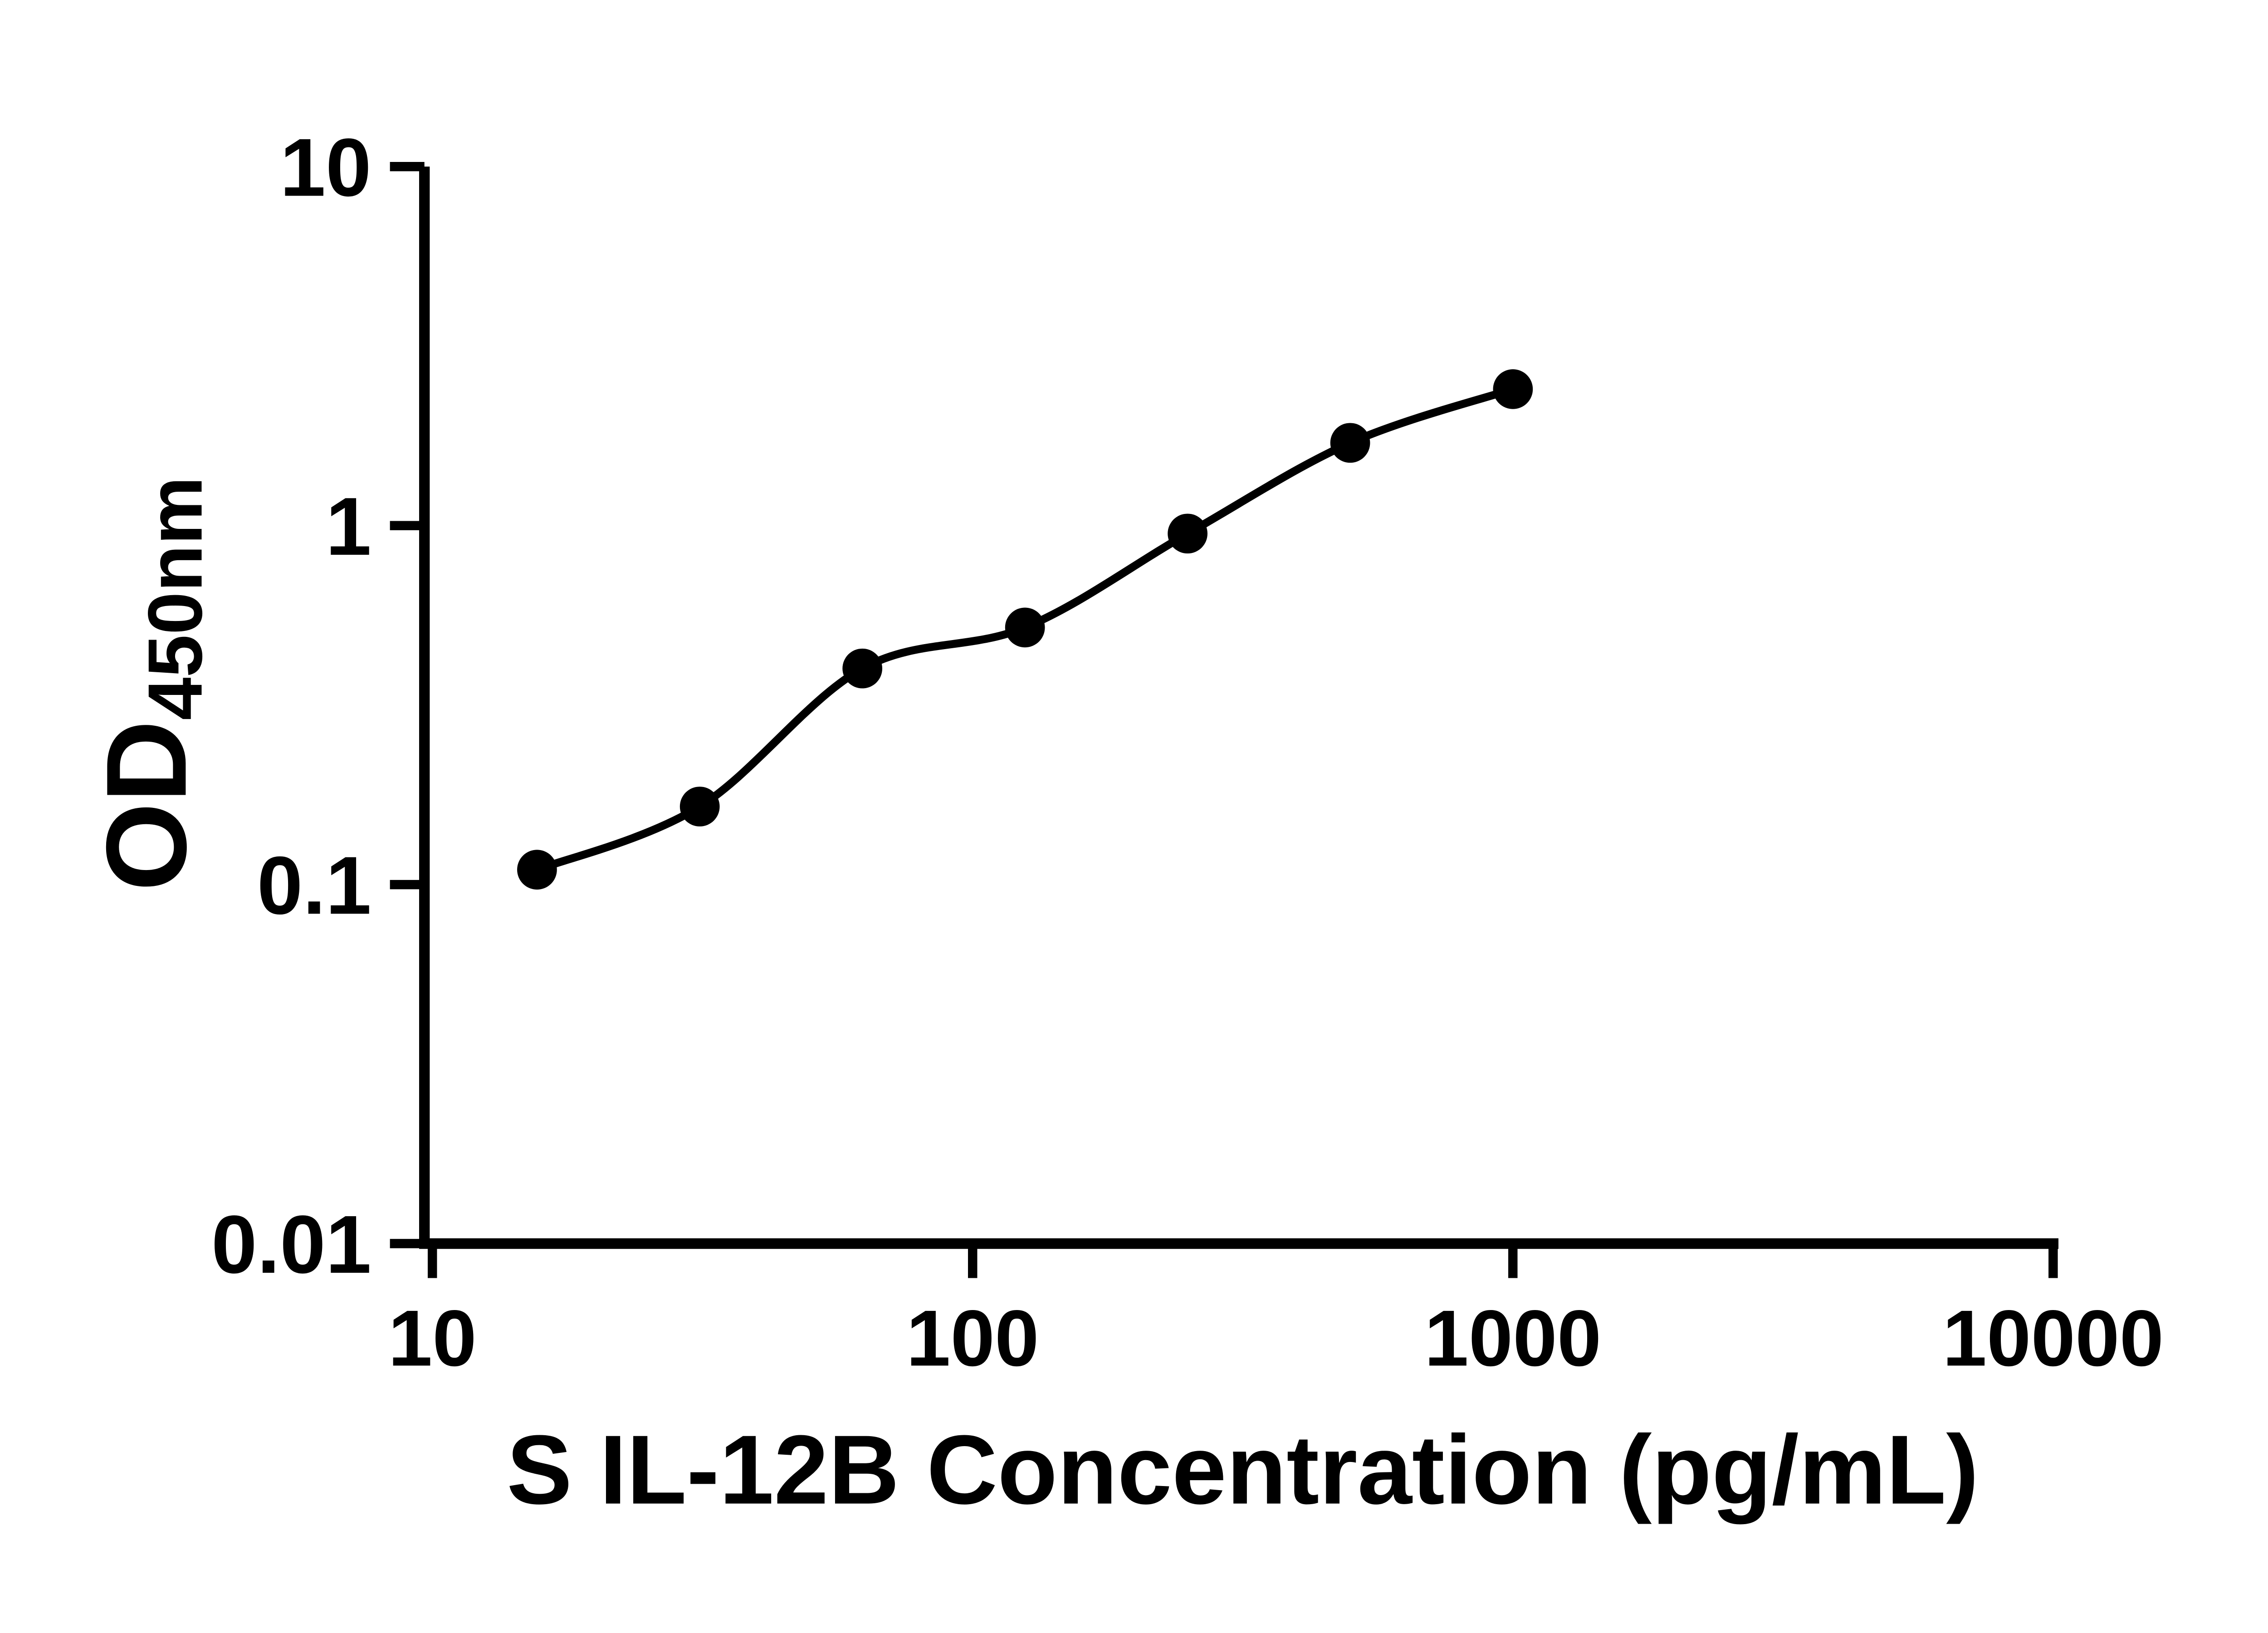 The image size is (2268, 1633). I want to click on y-tick-label: 1, so click(349, 526).